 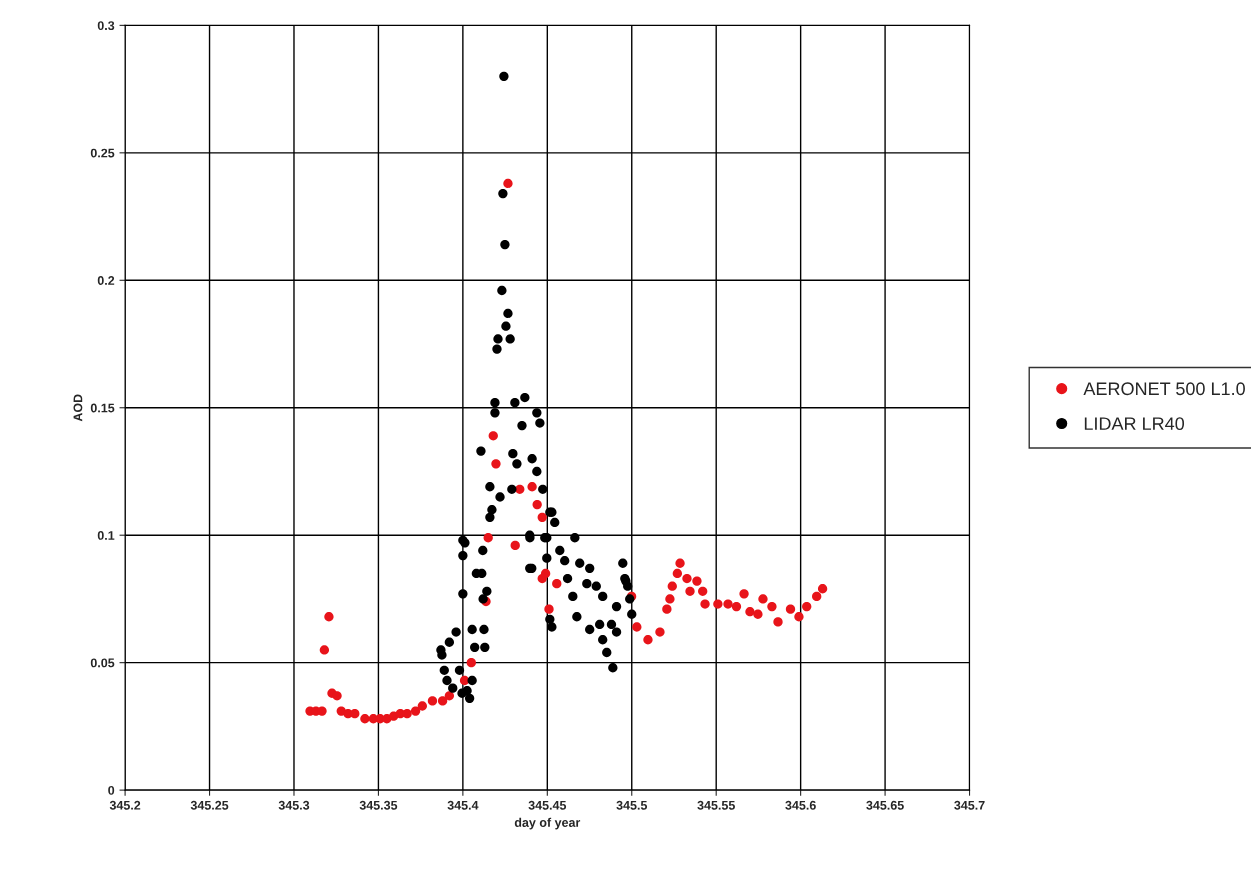 I want to click on y-tick-label: 0, so click(x=111, y=790).